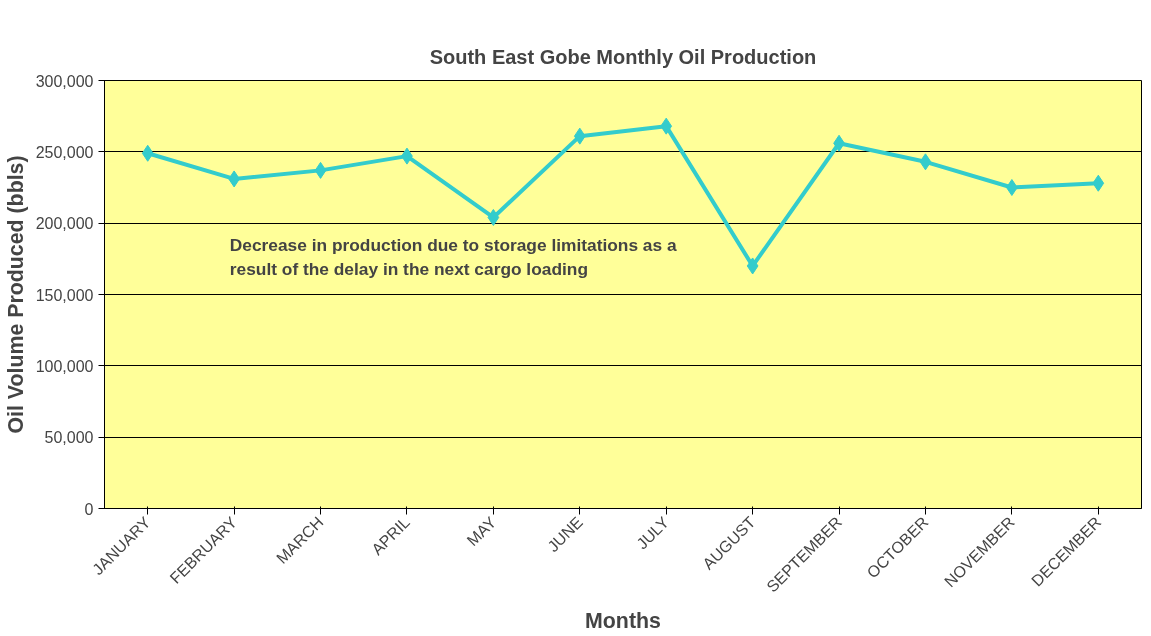 The width and height of the screenshot is (1151, 636). Describe the element at coordinates (623, 621) in the screenshot. I see `x-axis-title: Months` at that location.